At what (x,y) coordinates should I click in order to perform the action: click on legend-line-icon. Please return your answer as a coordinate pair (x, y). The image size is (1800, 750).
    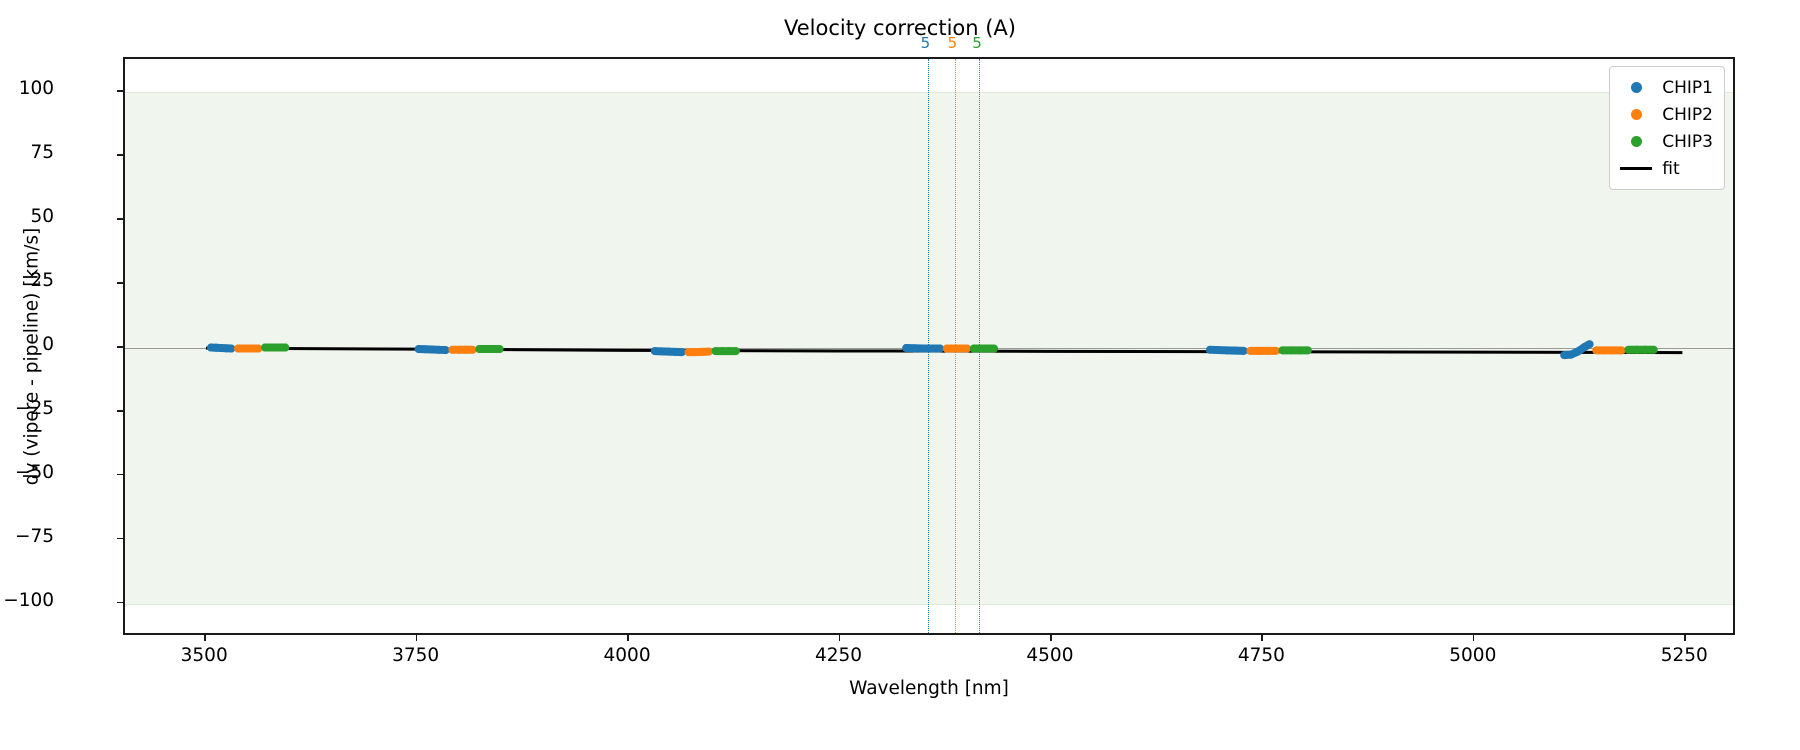
    Looking at the image, I should click on (1636, 168).